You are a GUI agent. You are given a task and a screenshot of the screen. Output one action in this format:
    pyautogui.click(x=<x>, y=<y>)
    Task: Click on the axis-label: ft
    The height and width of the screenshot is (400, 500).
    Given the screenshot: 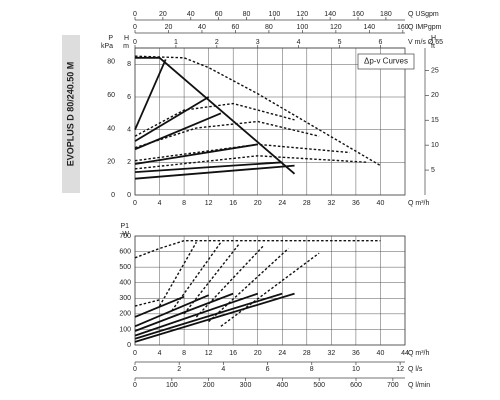 What is the action you would take?
    pyautogui.click(x=433, y=46)
    